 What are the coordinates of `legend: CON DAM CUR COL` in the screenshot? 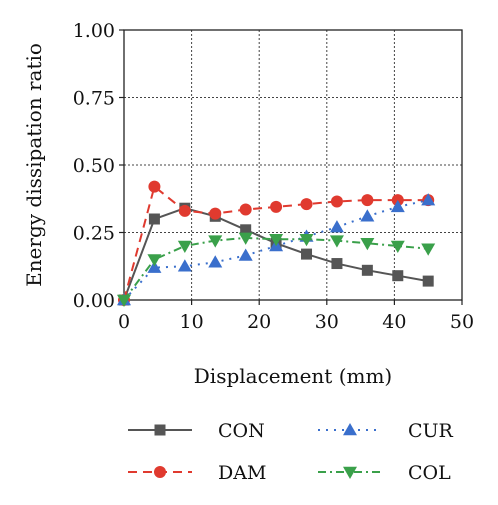 It's located at (291, 452).